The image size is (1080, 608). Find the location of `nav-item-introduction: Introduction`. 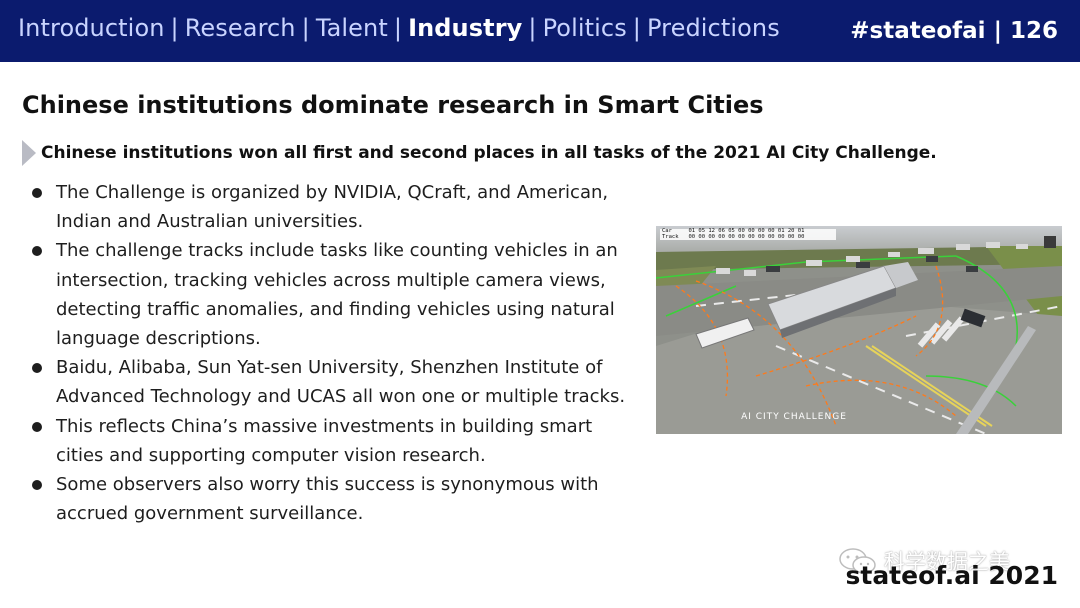

nav-item-introduction: Introduction is located at coordinates (91, 28).